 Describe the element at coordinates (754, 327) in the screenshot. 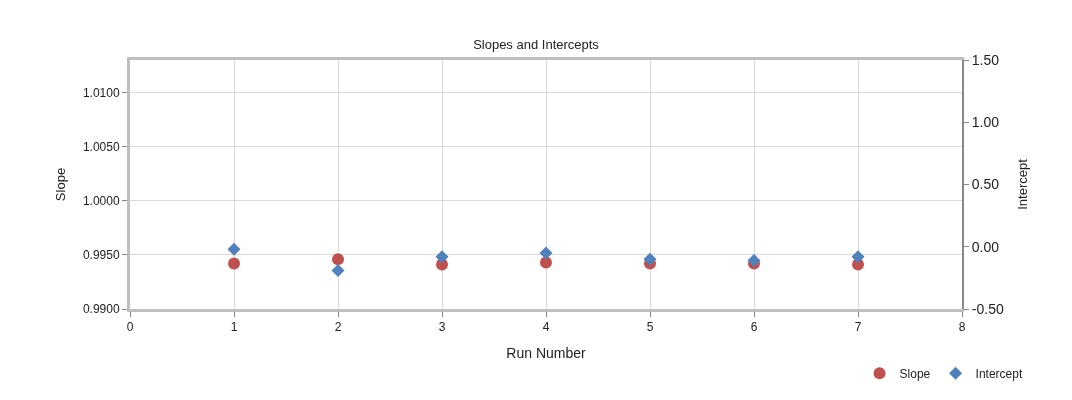

I see `x-tick-label: 6` at that location.